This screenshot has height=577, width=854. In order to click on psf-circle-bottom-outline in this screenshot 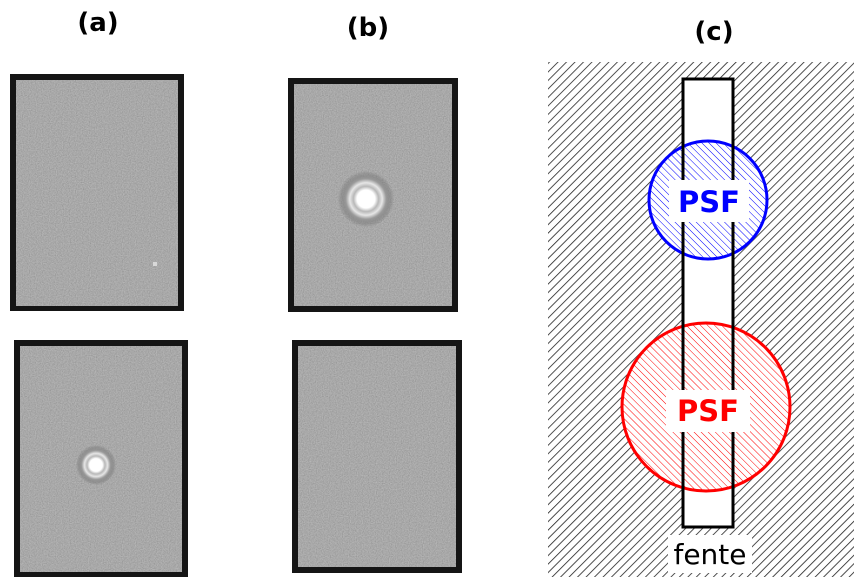, I will do `click(706, 407)`.